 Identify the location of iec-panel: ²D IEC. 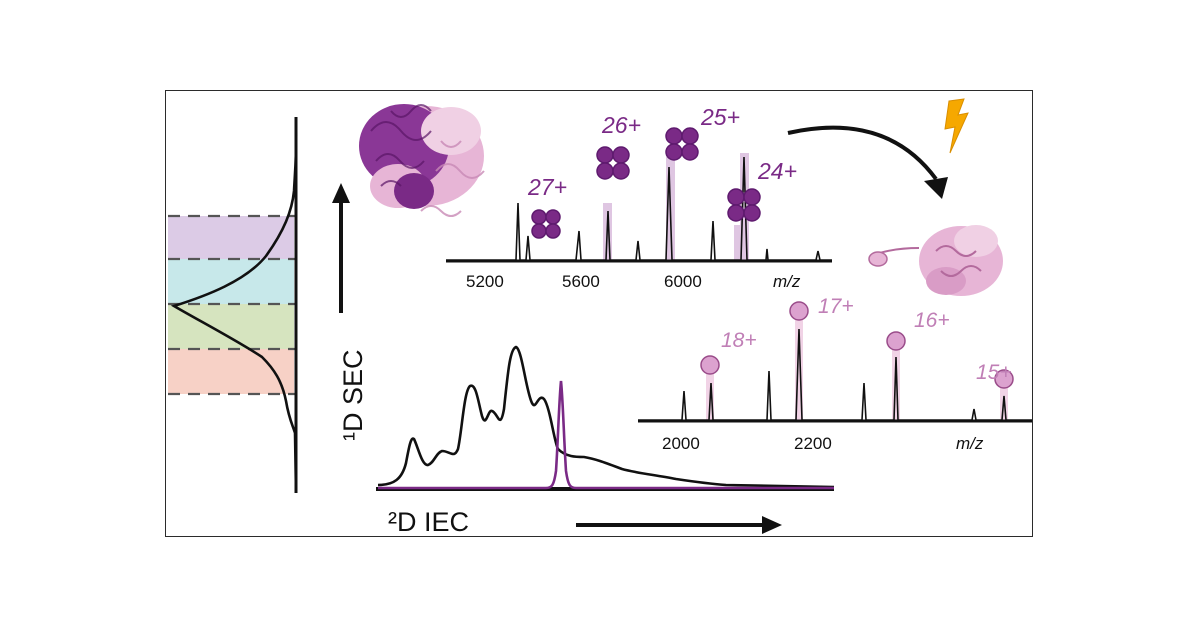
(605, 441).